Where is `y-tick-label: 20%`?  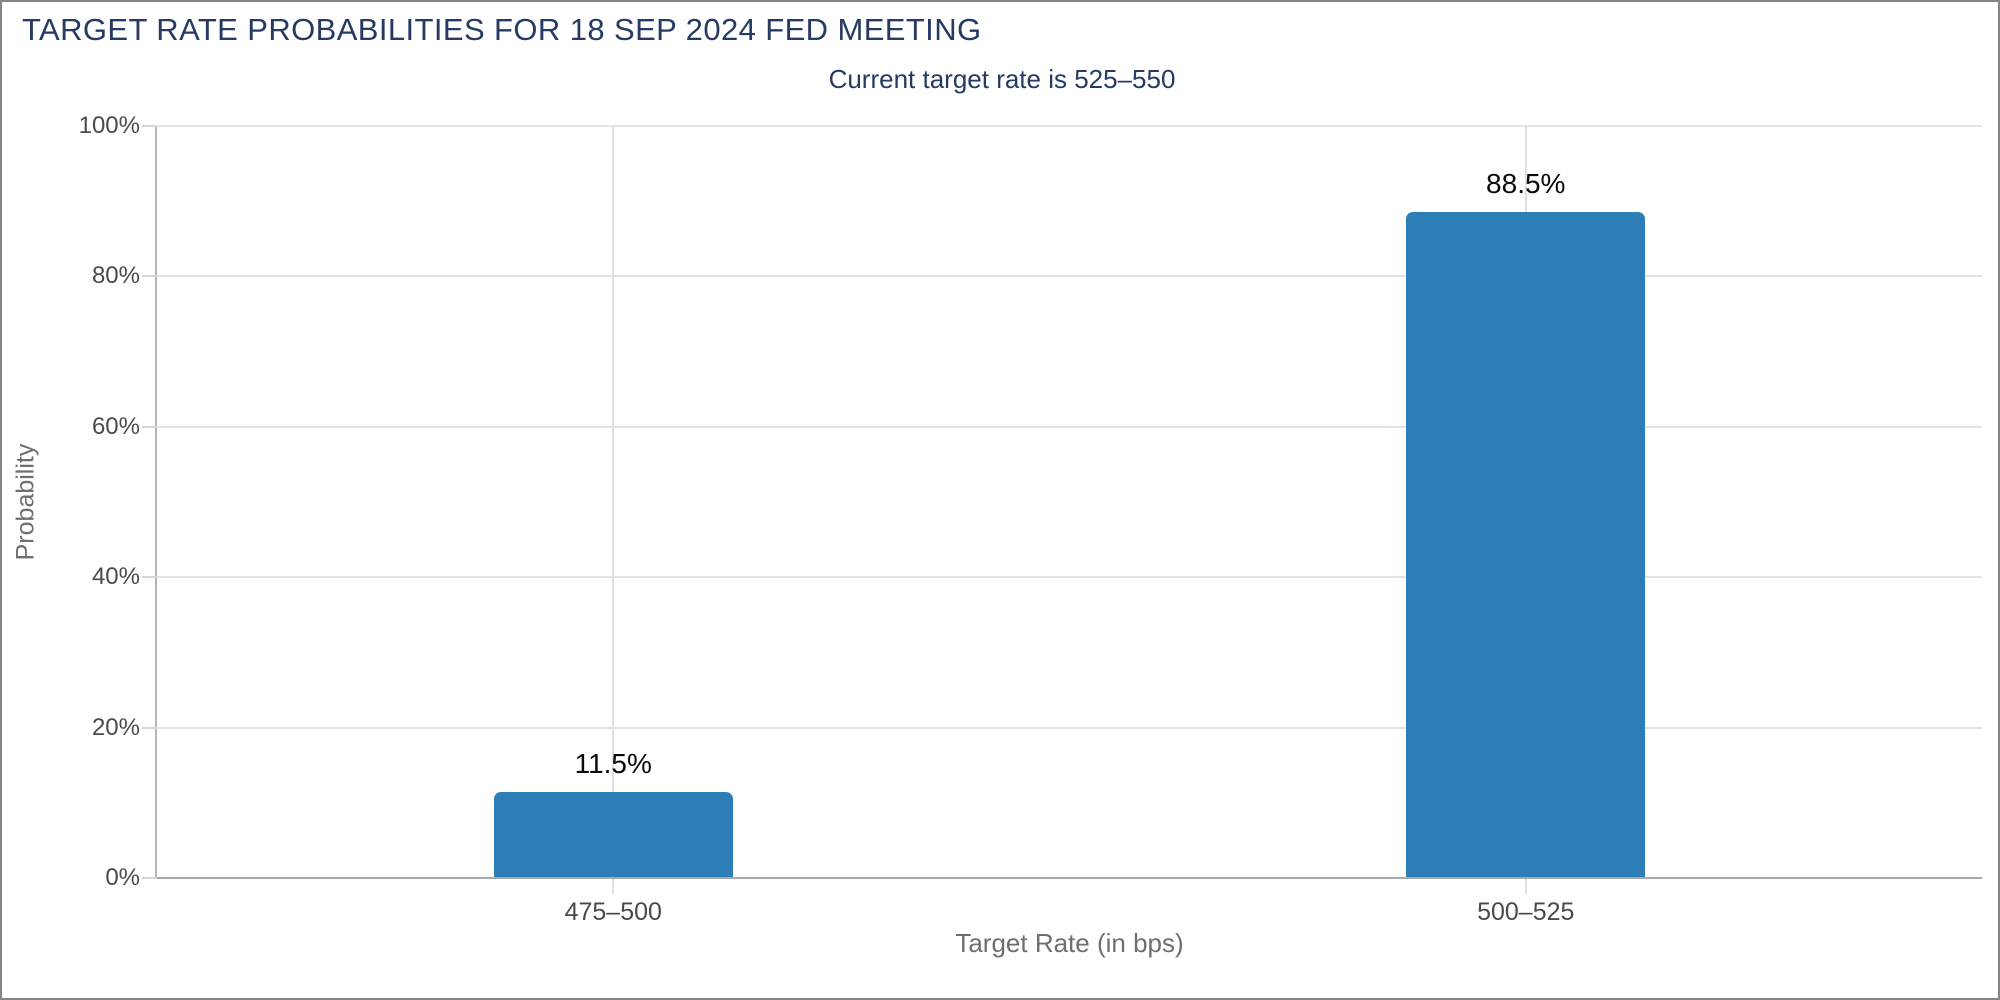 y-tick-label: 20% is located at coordinates (115, 727).